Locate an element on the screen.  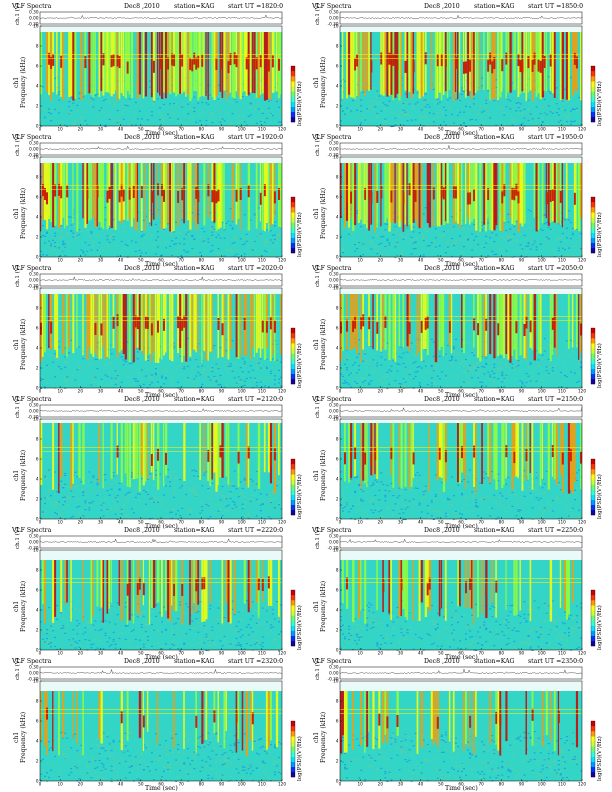
x-tick-label: 0 is located at coordinates (40, 391).